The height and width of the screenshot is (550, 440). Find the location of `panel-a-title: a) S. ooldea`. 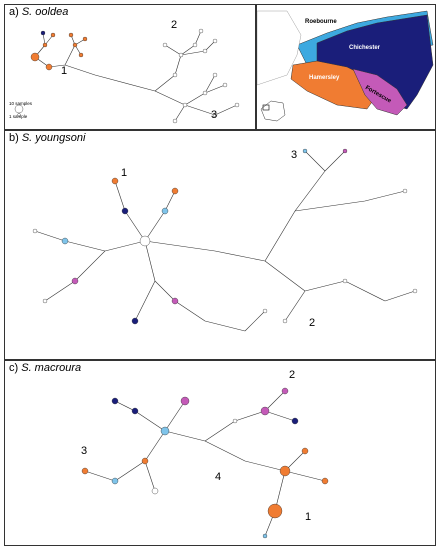

panel-a-title: a) S. ooldea is located at coordinates (39, 12).